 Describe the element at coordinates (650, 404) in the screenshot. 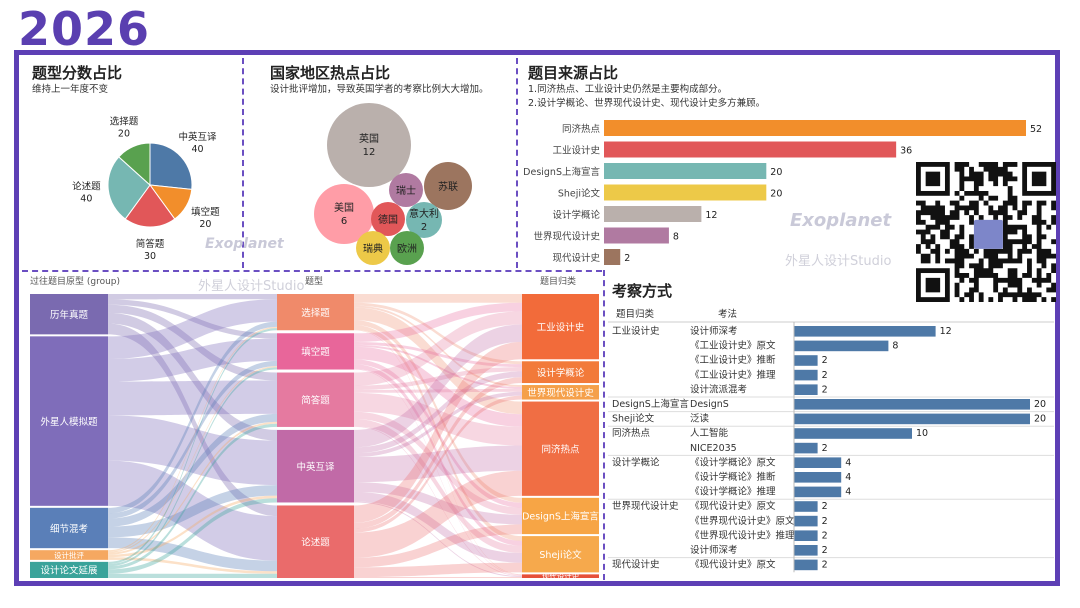

I see `group-label: DesignS上海宣言` at that location.